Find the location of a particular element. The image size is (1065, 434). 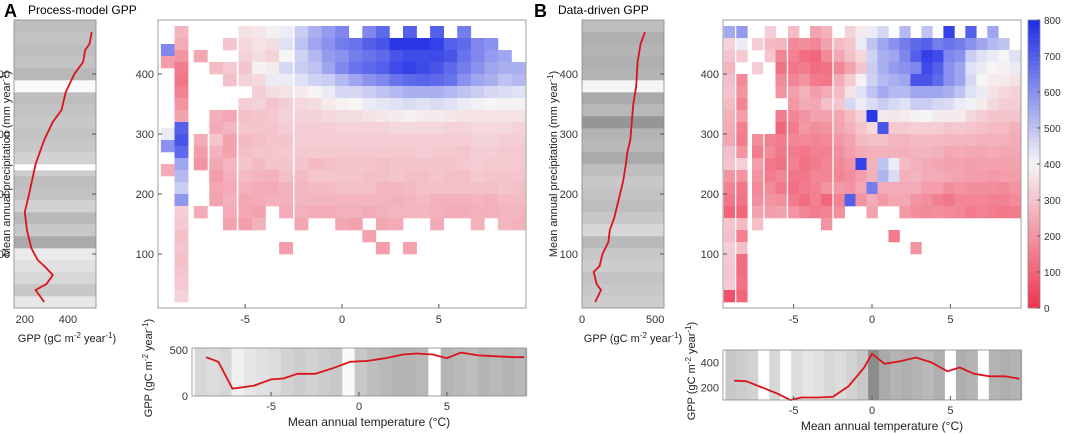

x-axis-label-part: year is located at coordinates (93, 339).